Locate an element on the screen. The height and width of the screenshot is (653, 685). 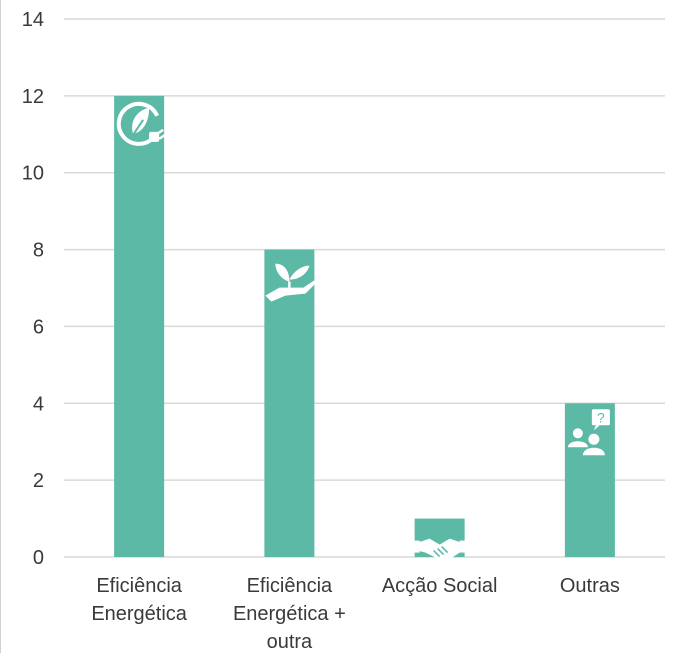
y-tick-label: 12 is located at coordinates (33, 97).